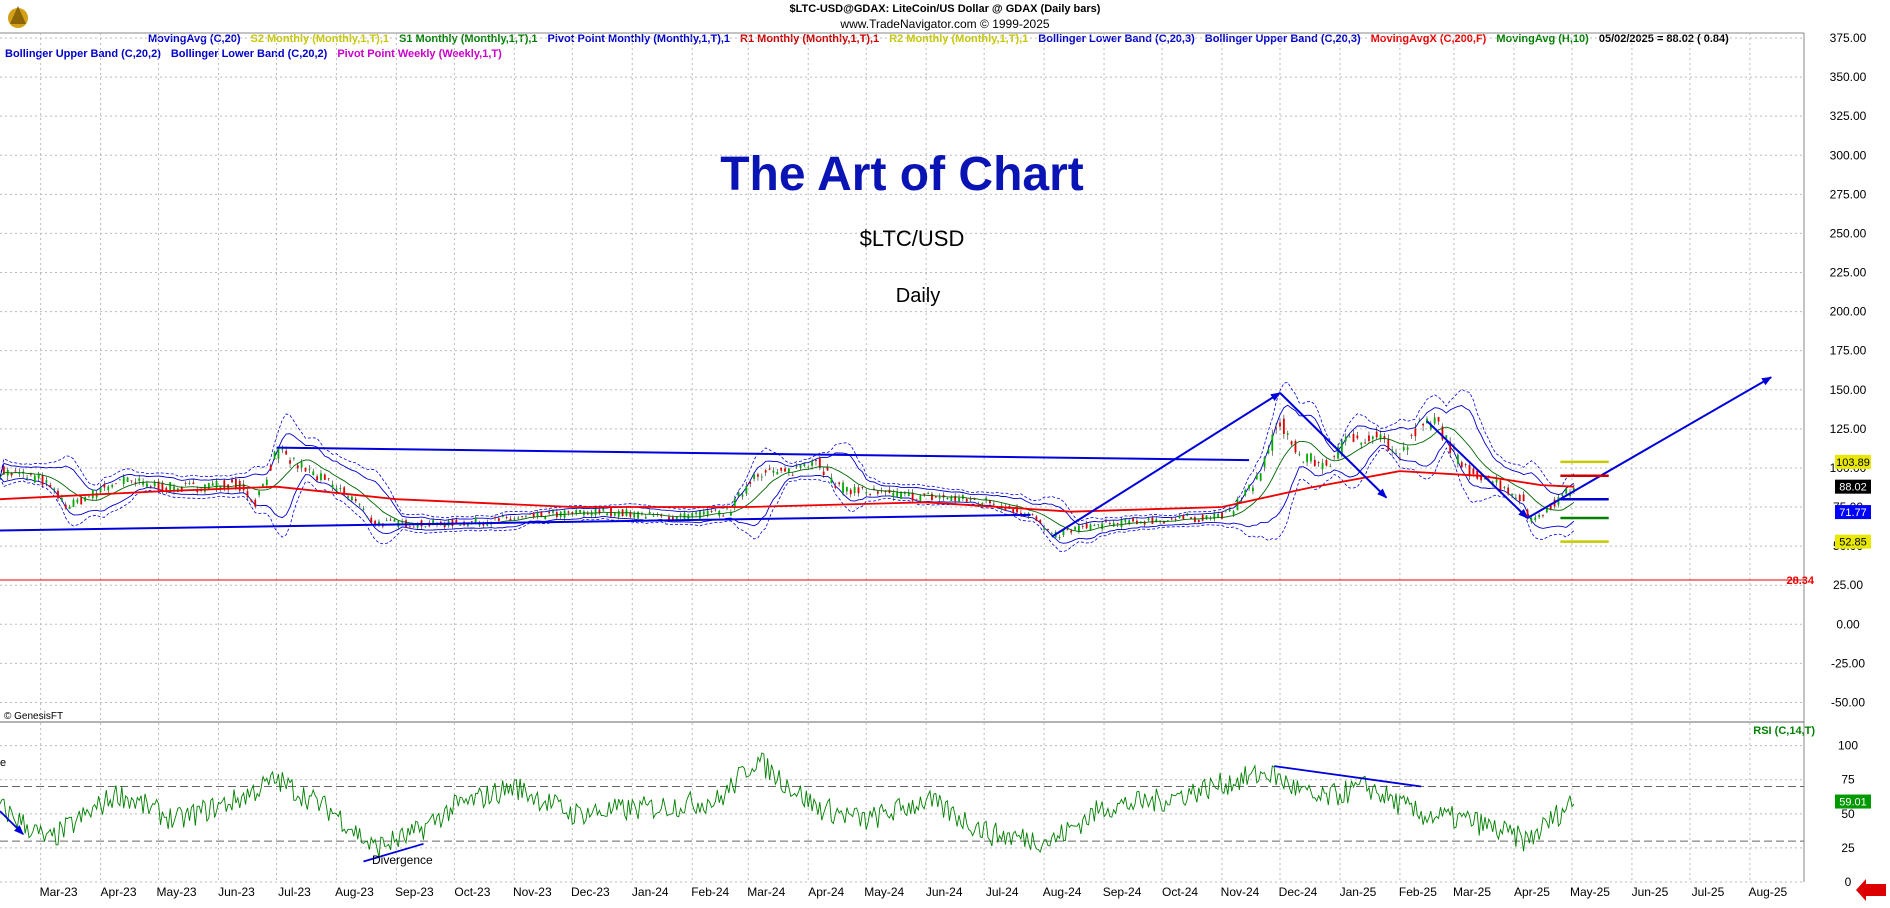 This screenshot has height=908, width=1890. Describe the element at coordinates (1650, 892) in the screenshot. I see `x-tick-label: Jun-25` at that location.